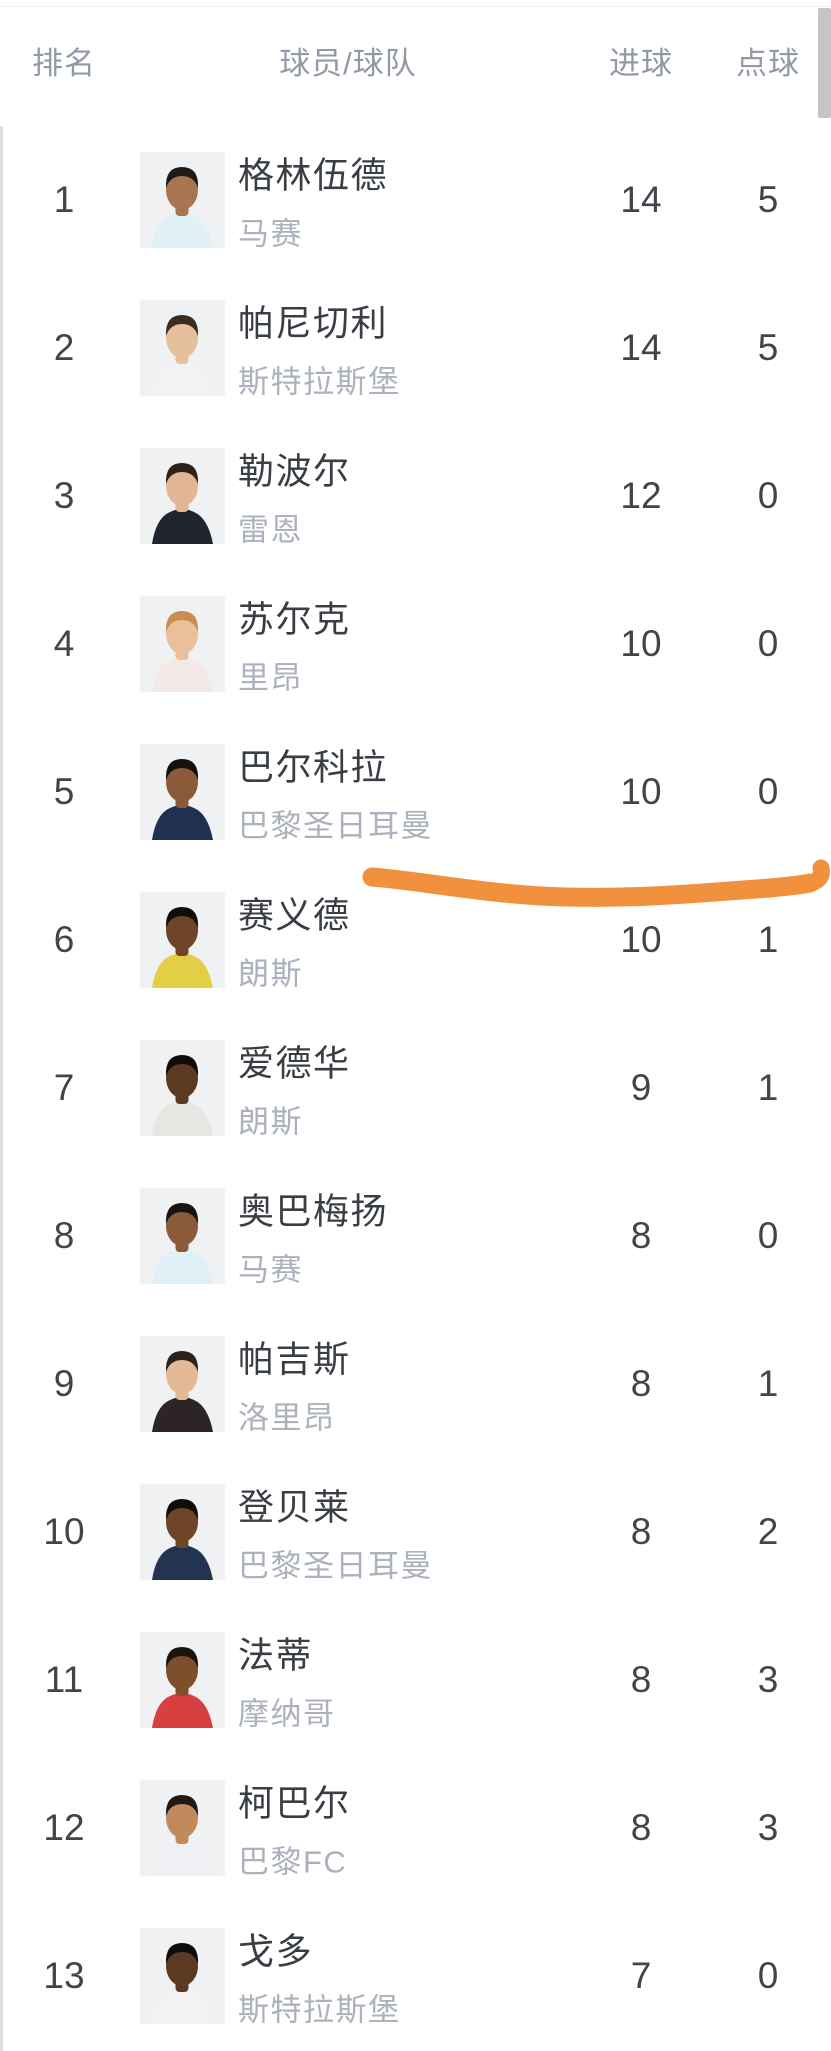  Describe the element at coordinates (294, 1359) in the screenshot. I see `player-name: 帕吉斯` at that location.